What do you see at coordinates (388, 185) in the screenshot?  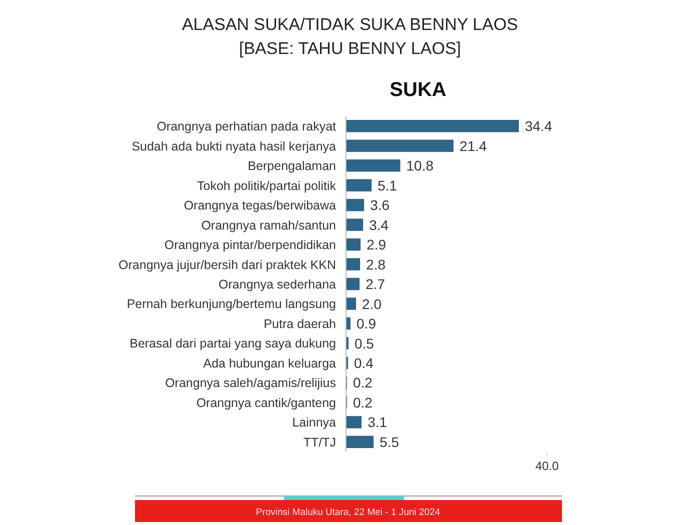 I see `data-label: 5.1` at bounding box center [388, 185].